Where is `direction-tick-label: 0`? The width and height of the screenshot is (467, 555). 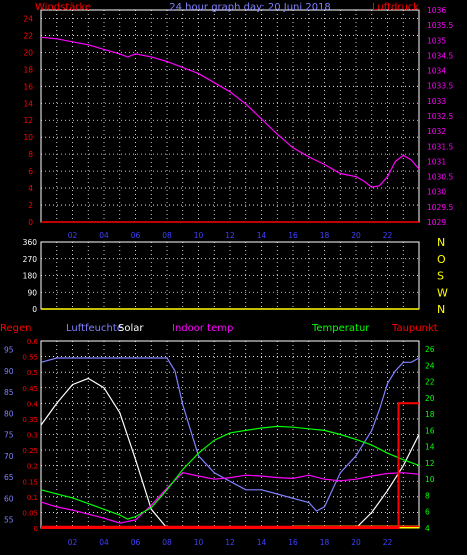 direction-tick-label: 0 is located at coordinates (34, 309).